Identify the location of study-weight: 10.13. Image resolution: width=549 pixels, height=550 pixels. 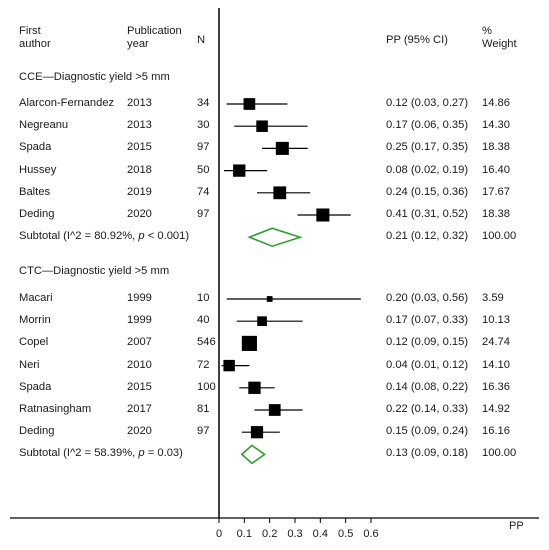
(496, 320).